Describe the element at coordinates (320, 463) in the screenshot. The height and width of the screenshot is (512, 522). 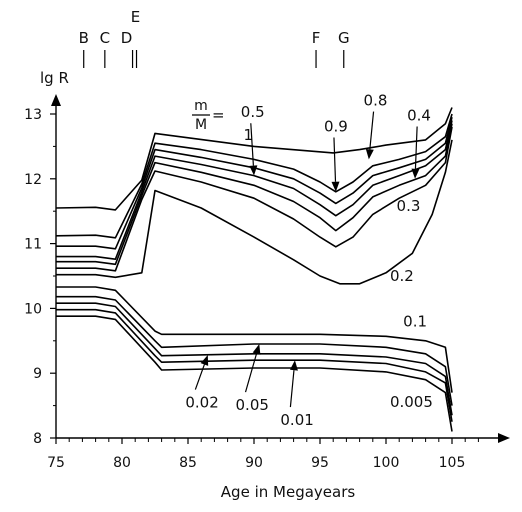
I see `x-tick-label: 95` at that location.